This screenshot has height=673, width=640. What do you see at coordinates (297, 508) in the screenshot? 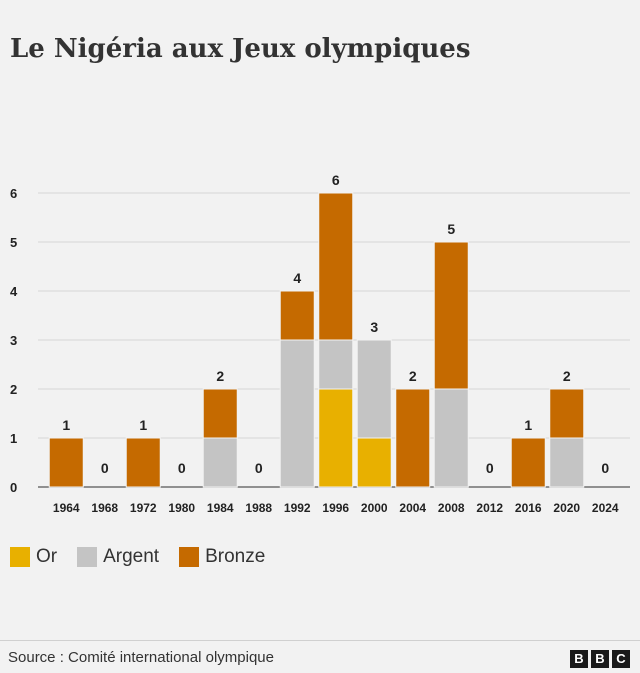
I see `x-tick-label: 1992` at bounding box center [297, 508].